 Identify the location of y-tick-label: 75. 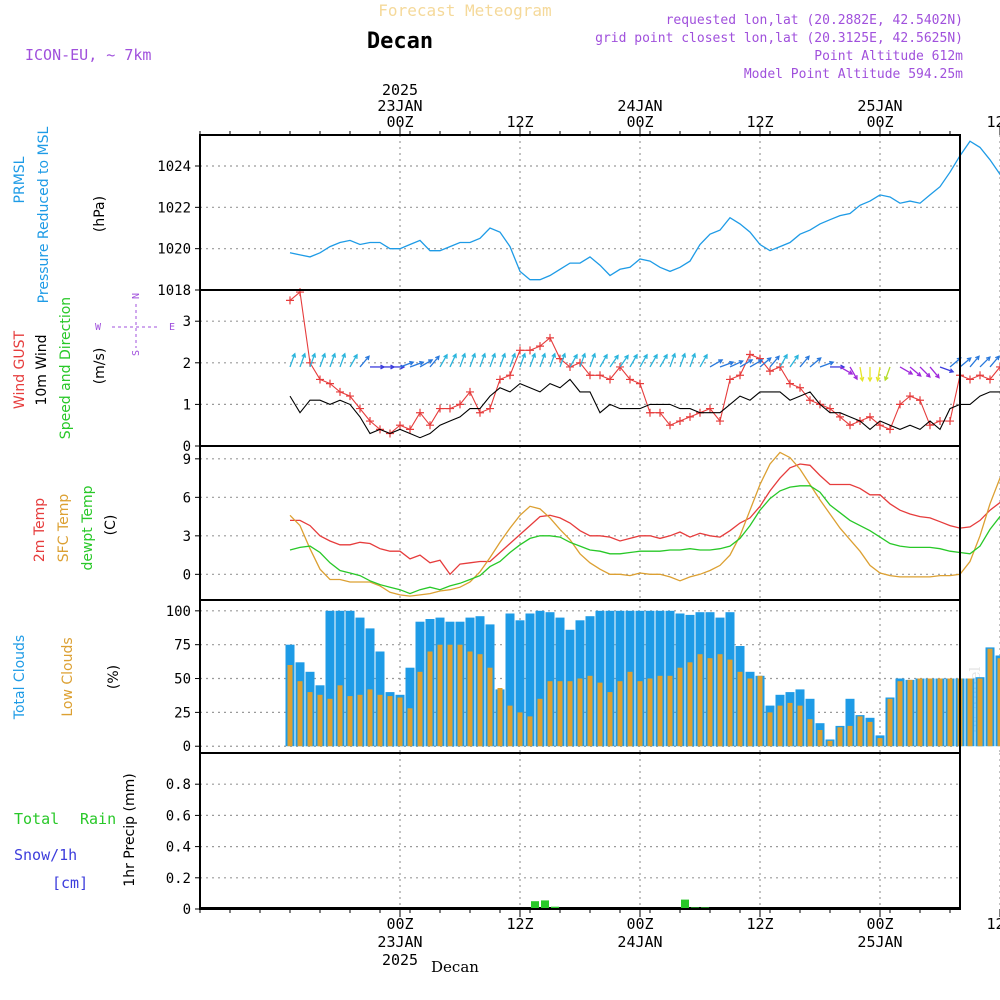
(182, 646).